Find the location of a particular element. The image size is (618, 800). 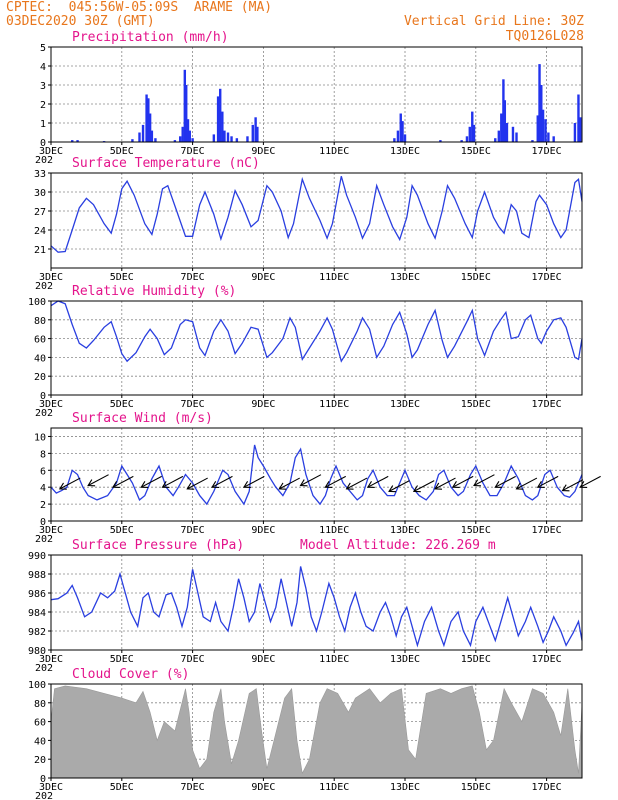

surface-wind-xtick-label: 3DEC is located at coordinates (51, 530).